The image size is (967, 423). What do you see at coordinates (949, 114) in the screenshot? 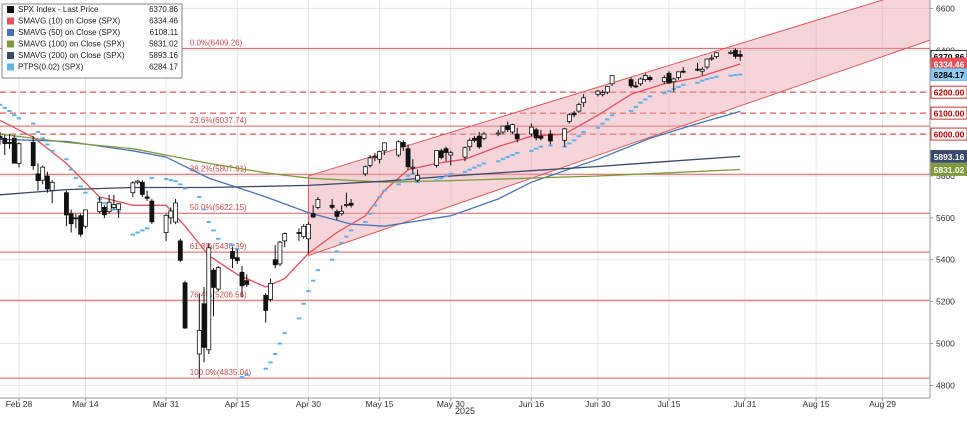
I see `price-tag-label: 6100.00` at bounding box center [949, 114].